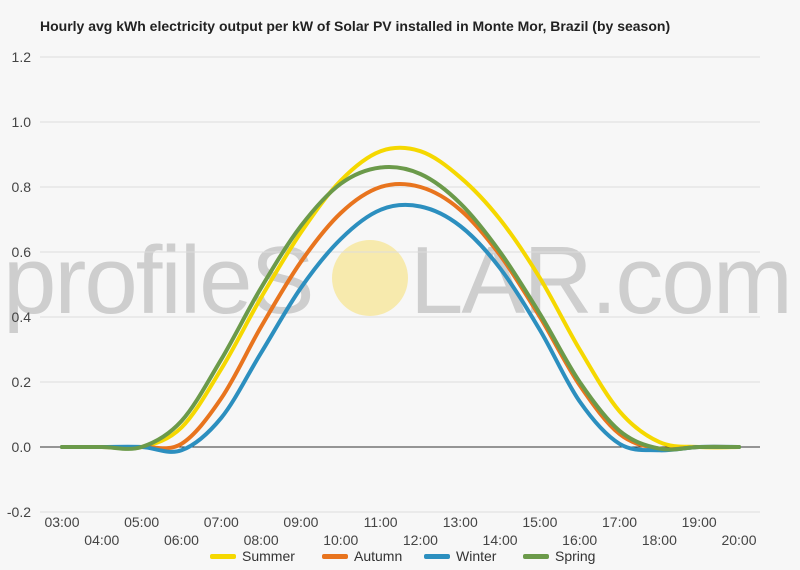 The height and width of the screenshot is (570, 800). What do you see at coordinates (381, 522) in the screenshot?
I see `x-tick-label: 11:00` at bounding box center [381, 522].